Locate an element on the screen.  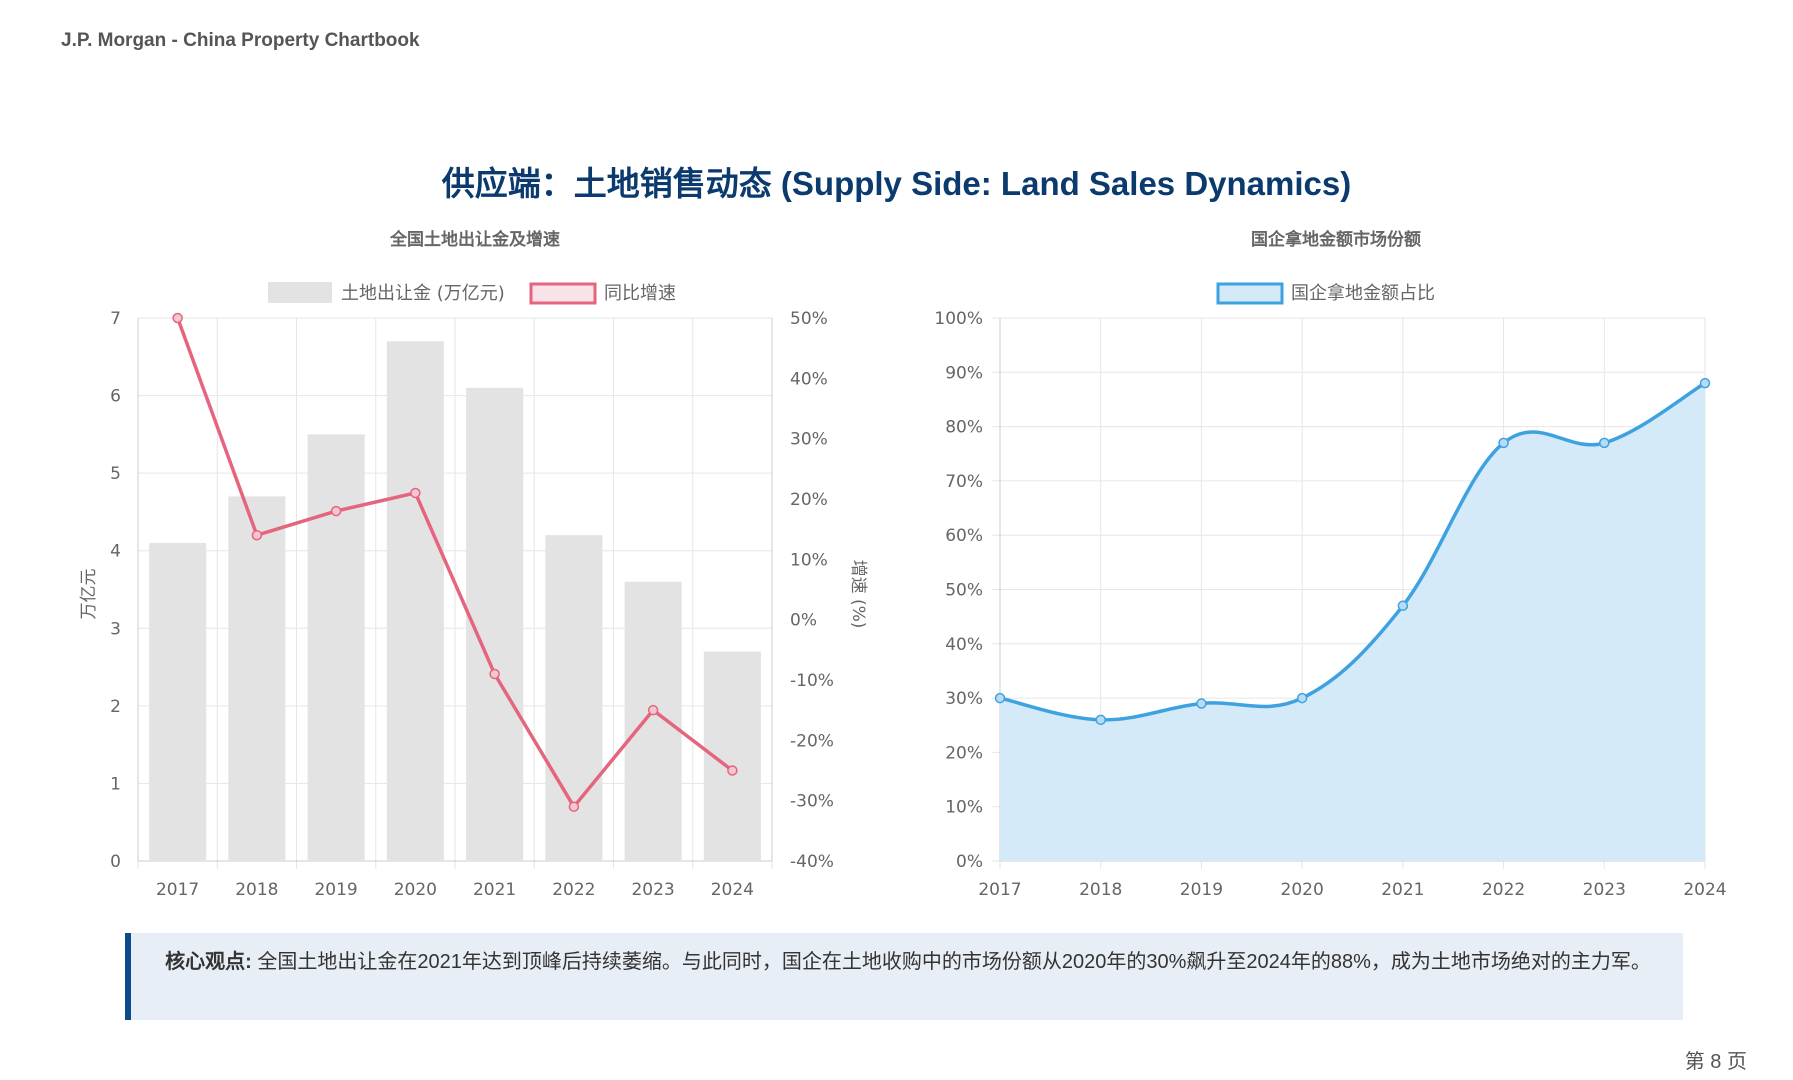
y2-tick-label: -30% is located at coordinates (812, 802).